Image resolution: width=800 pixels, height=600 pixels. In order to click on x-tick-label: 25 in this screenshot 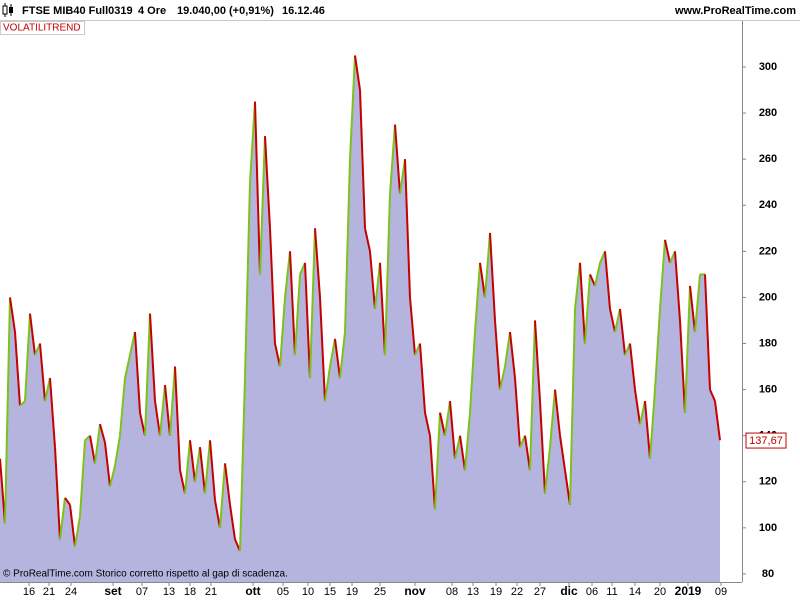, I will do `click(380, 592)`.